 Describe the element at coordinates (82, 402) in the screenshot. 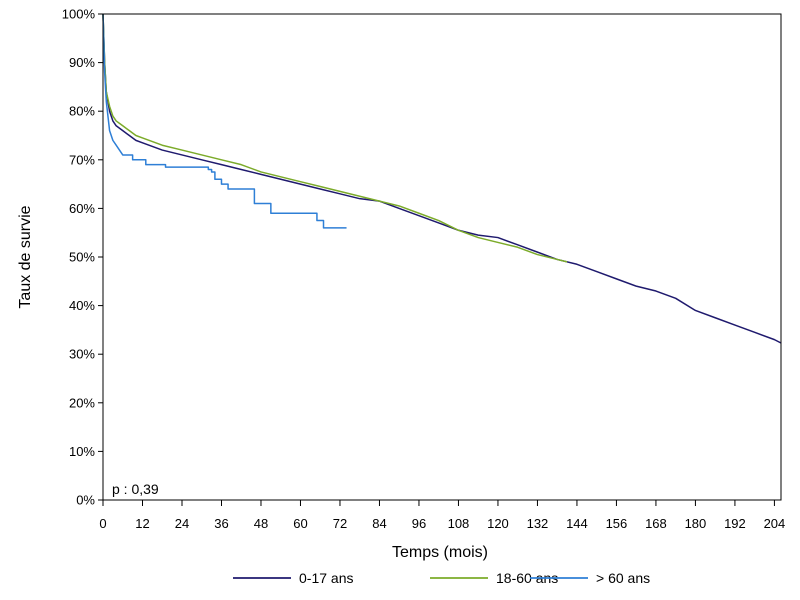

I see `y-tick-label: 20%` at that location.